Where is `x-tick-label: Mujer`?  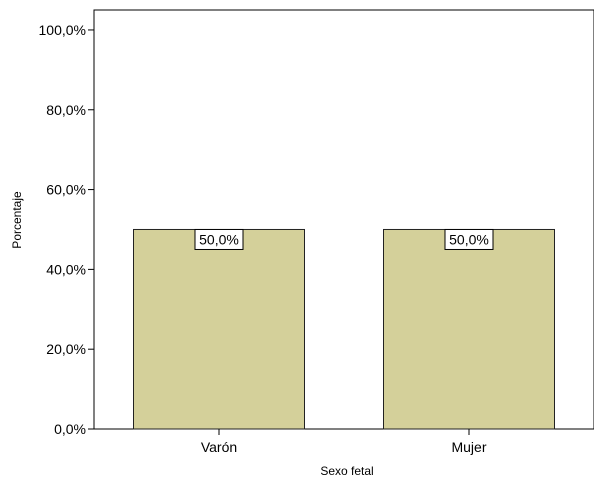 x-tick-label: Mujer is located at coordinates (468, 447).